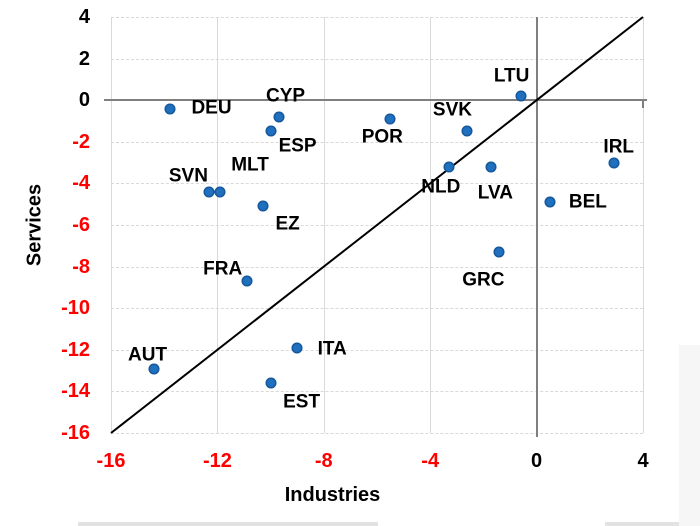 The image size is (700, 526). I want to click on point-label-est: EST, so click(302, 402).